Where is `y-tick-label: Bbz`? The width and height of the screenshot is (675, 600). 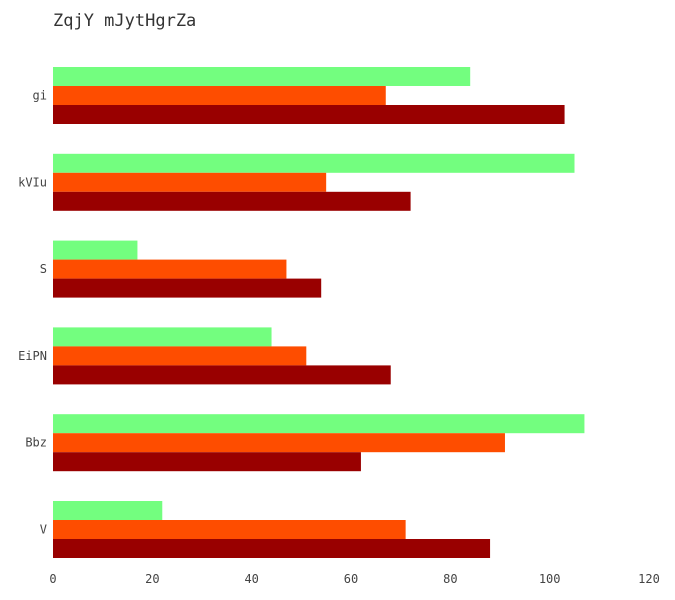
y-tick-label: Bbz is located at coordinates (36, 443).